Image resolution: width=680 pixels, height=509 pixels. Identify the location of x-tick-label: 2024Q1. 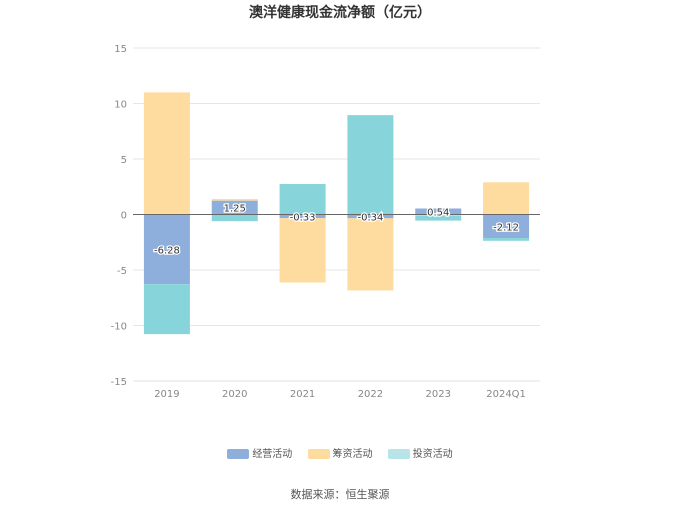
(506, 394).